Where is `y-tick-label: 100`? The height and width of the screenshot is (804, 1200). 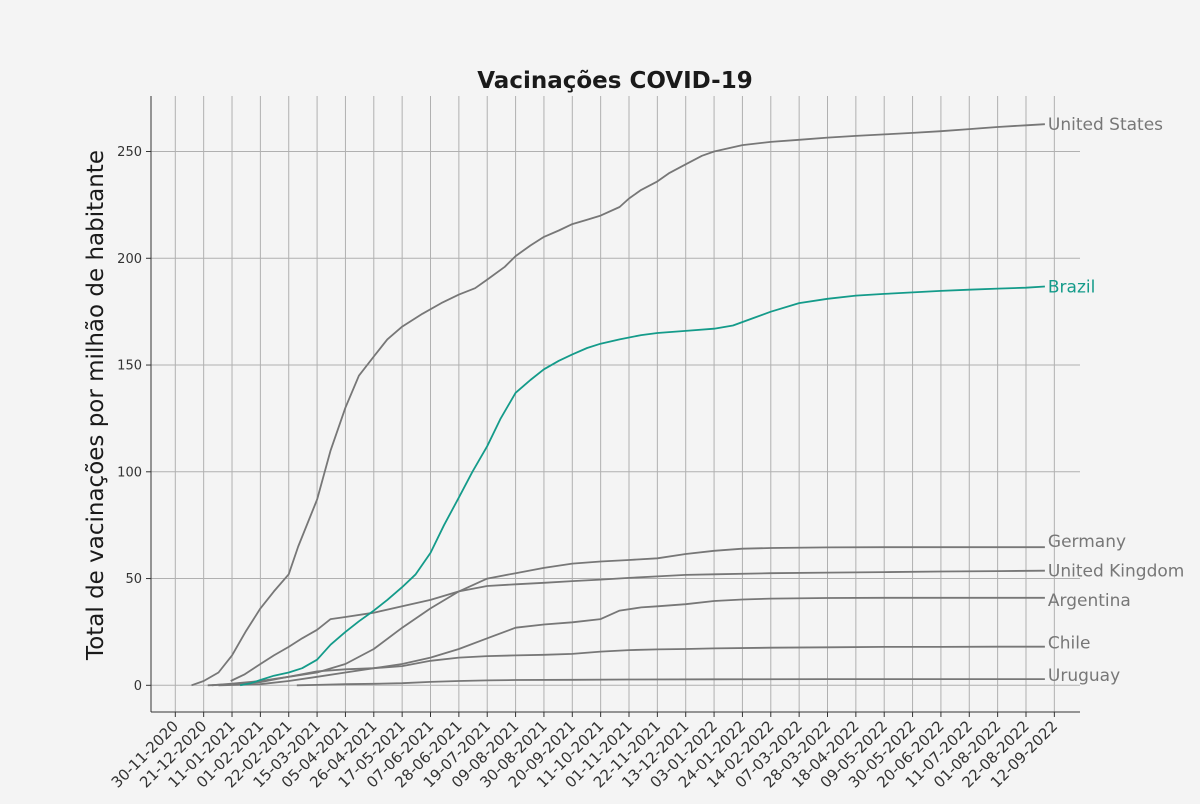
y-tick-label: 100 is located at coordinates (129, 472).